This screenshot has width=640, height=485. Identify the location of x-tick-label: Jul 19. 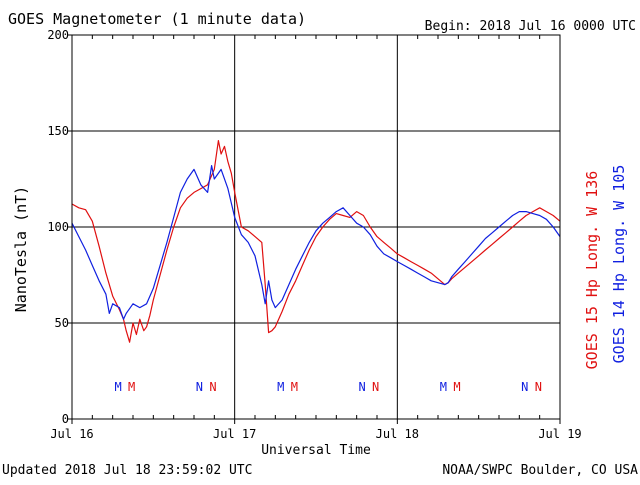
(559, 434).